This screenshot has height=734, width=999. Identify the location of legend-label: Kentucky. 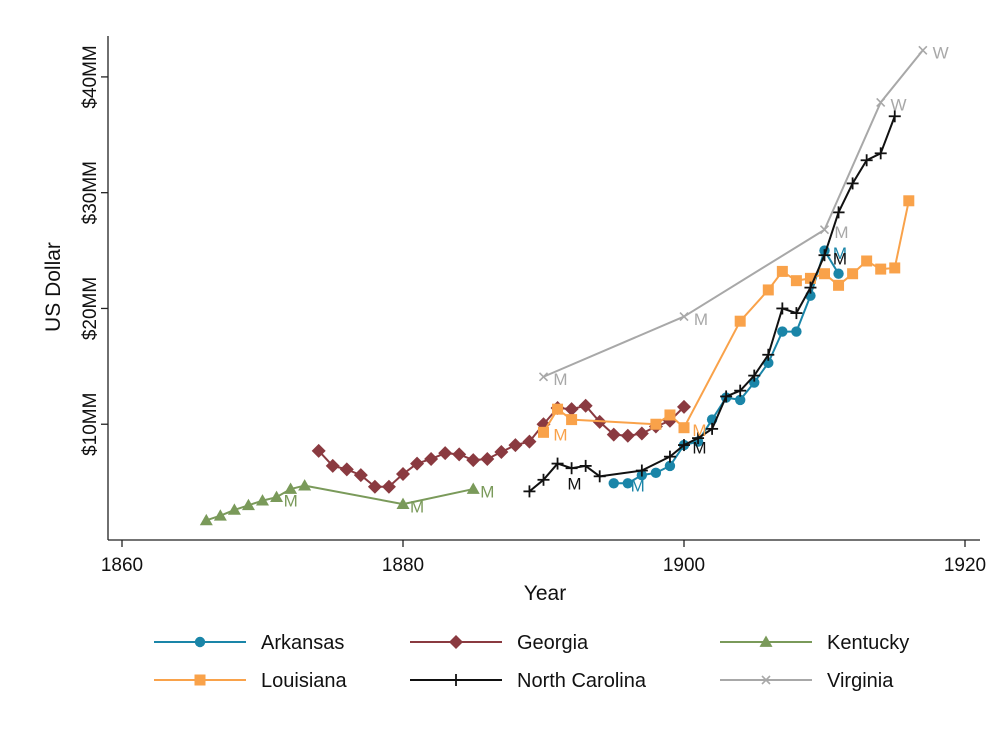
(868, 643).